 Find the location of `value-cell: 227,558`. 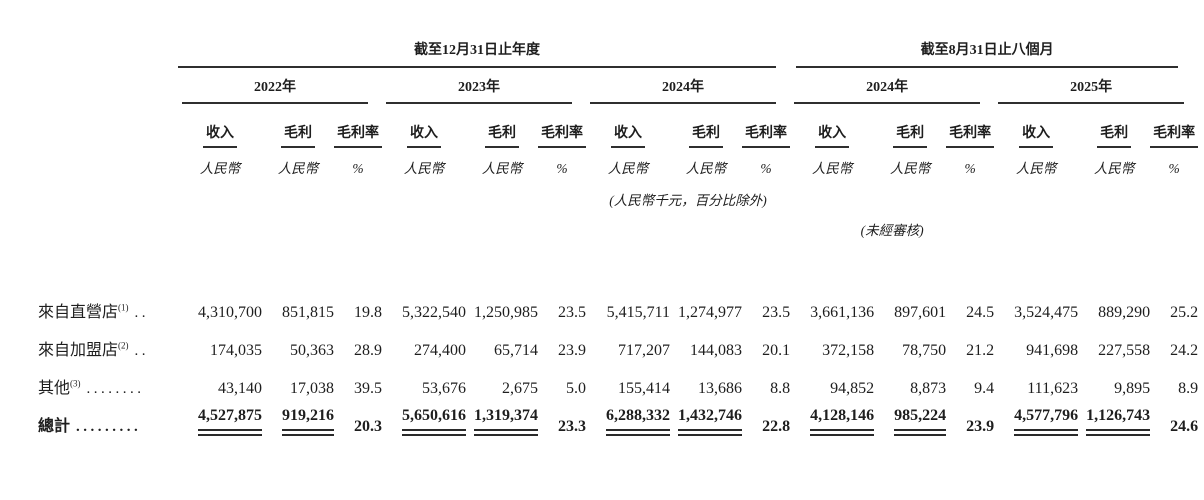

value-cell: 227,558 is located at coordinates (1124, 350).